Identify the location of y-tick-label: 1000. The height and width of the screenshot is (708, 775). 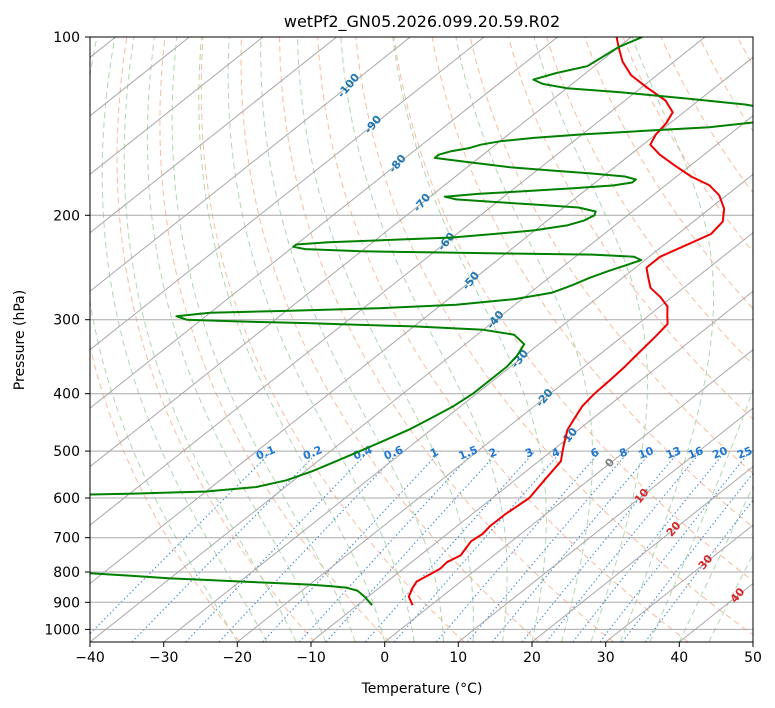
(62, 630).